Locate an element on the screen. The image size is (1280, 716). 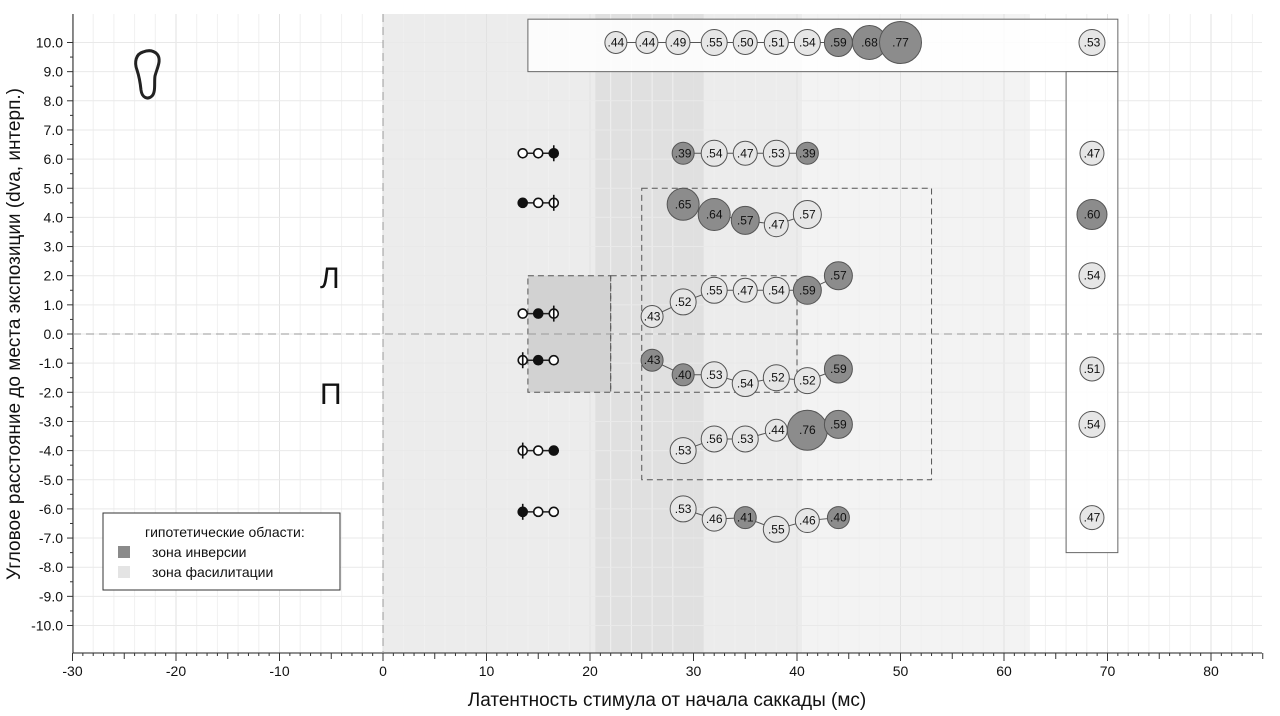
x-tick-label: 0 is located at coordinates (383, 671).